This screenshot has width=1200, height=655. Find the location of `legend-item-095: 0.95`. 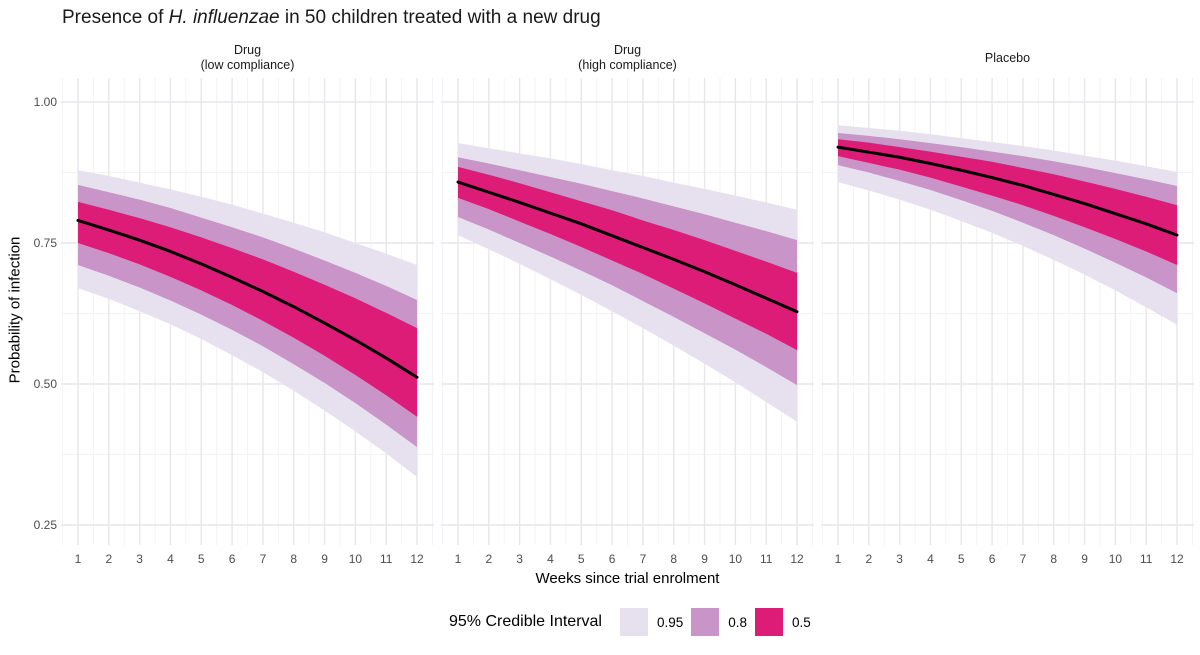

legend-item-095: 0.95 is located at coordinates (651, 622).